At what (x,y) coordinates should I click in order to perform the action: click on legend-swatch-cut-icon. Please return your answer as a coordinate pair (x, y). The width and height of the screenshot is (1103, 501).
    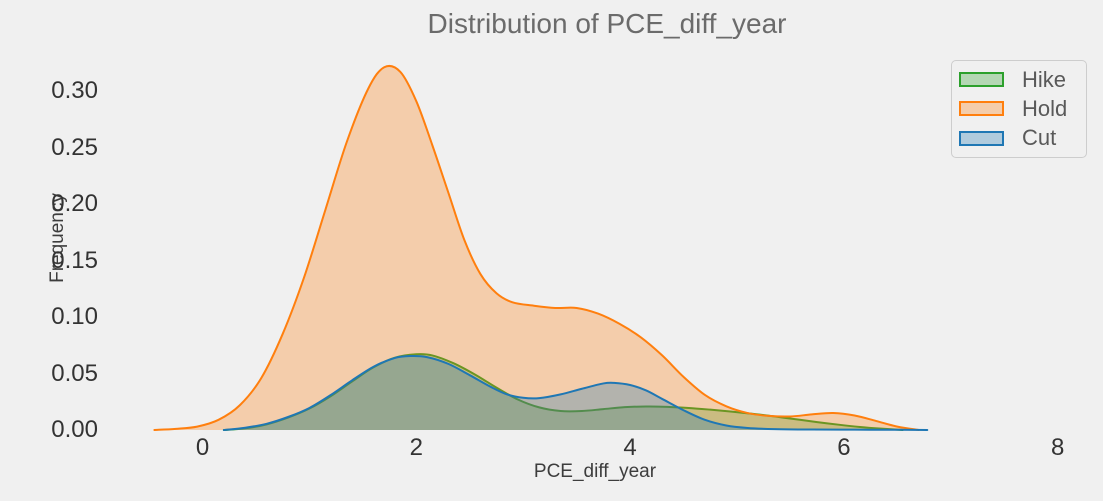
    Looking at the image, I should click on (981, 138).